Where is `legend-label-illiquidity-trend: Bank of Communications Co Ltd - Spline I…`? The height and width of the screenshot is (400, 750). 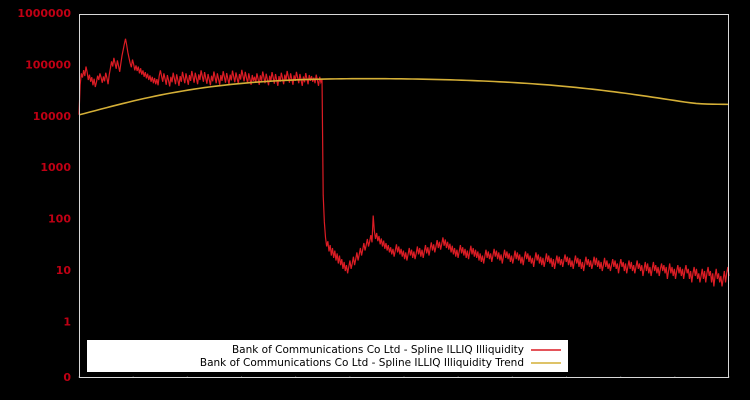 legend-label-illiquidity-trend: Bank of Communications Co Ltd - Spline I… is located at coordinates (362, 363).